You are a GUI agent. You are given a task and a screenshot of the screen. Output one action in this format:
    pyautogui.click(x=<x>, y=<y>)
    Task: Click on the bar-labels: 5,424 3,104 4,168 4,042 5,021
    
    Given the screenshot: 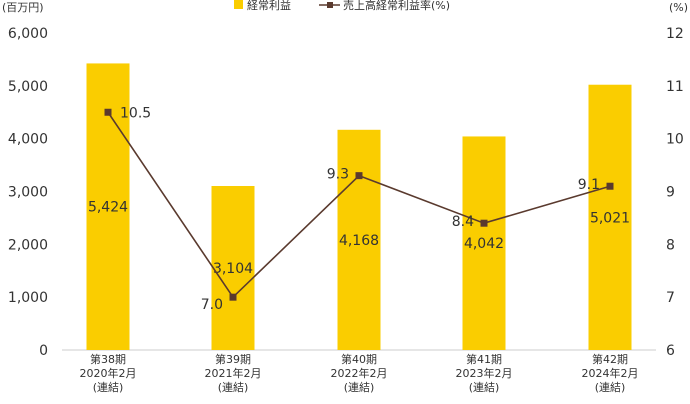 What is the action you would take?
    pyautogui.click(x=359, y=238)
    